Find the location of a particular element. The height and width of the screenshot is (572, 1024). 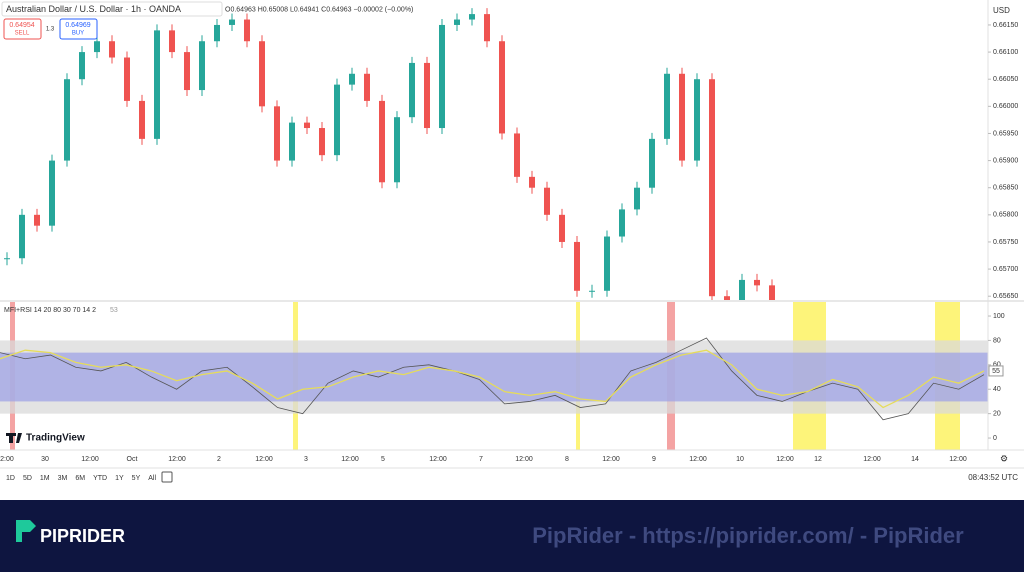

buy-button is located at coordinates (78, 29).